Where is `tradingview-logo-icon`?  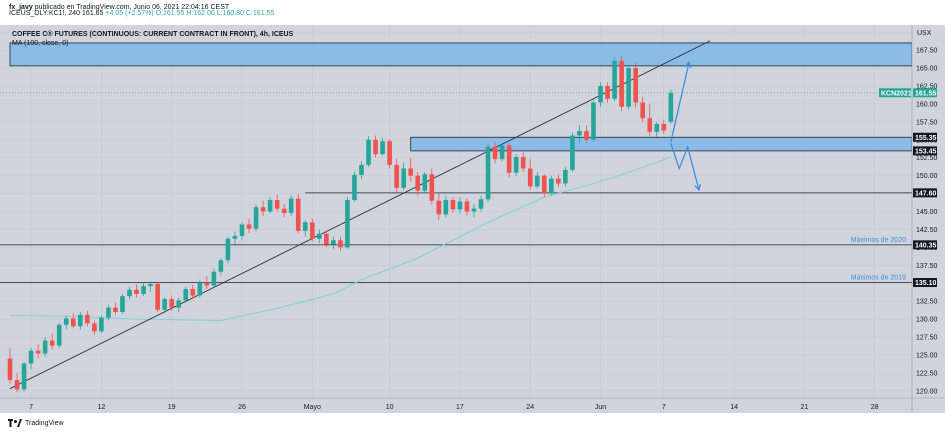 tradingview-logo-icon is located at coordinates (15, 423).